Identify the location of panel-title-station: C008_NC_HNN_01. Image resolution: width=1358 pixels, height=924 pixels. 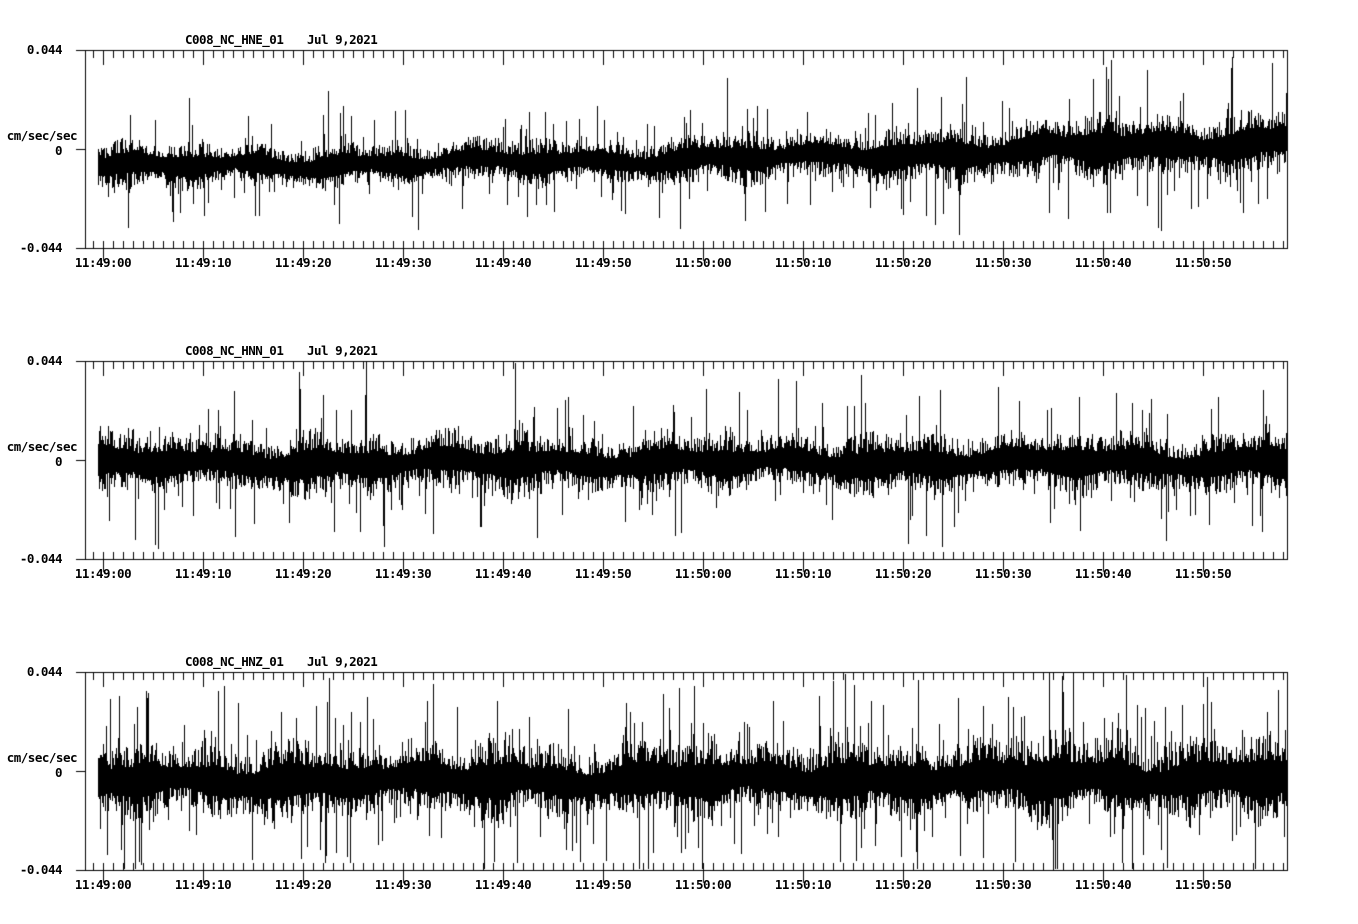
(234, 350).